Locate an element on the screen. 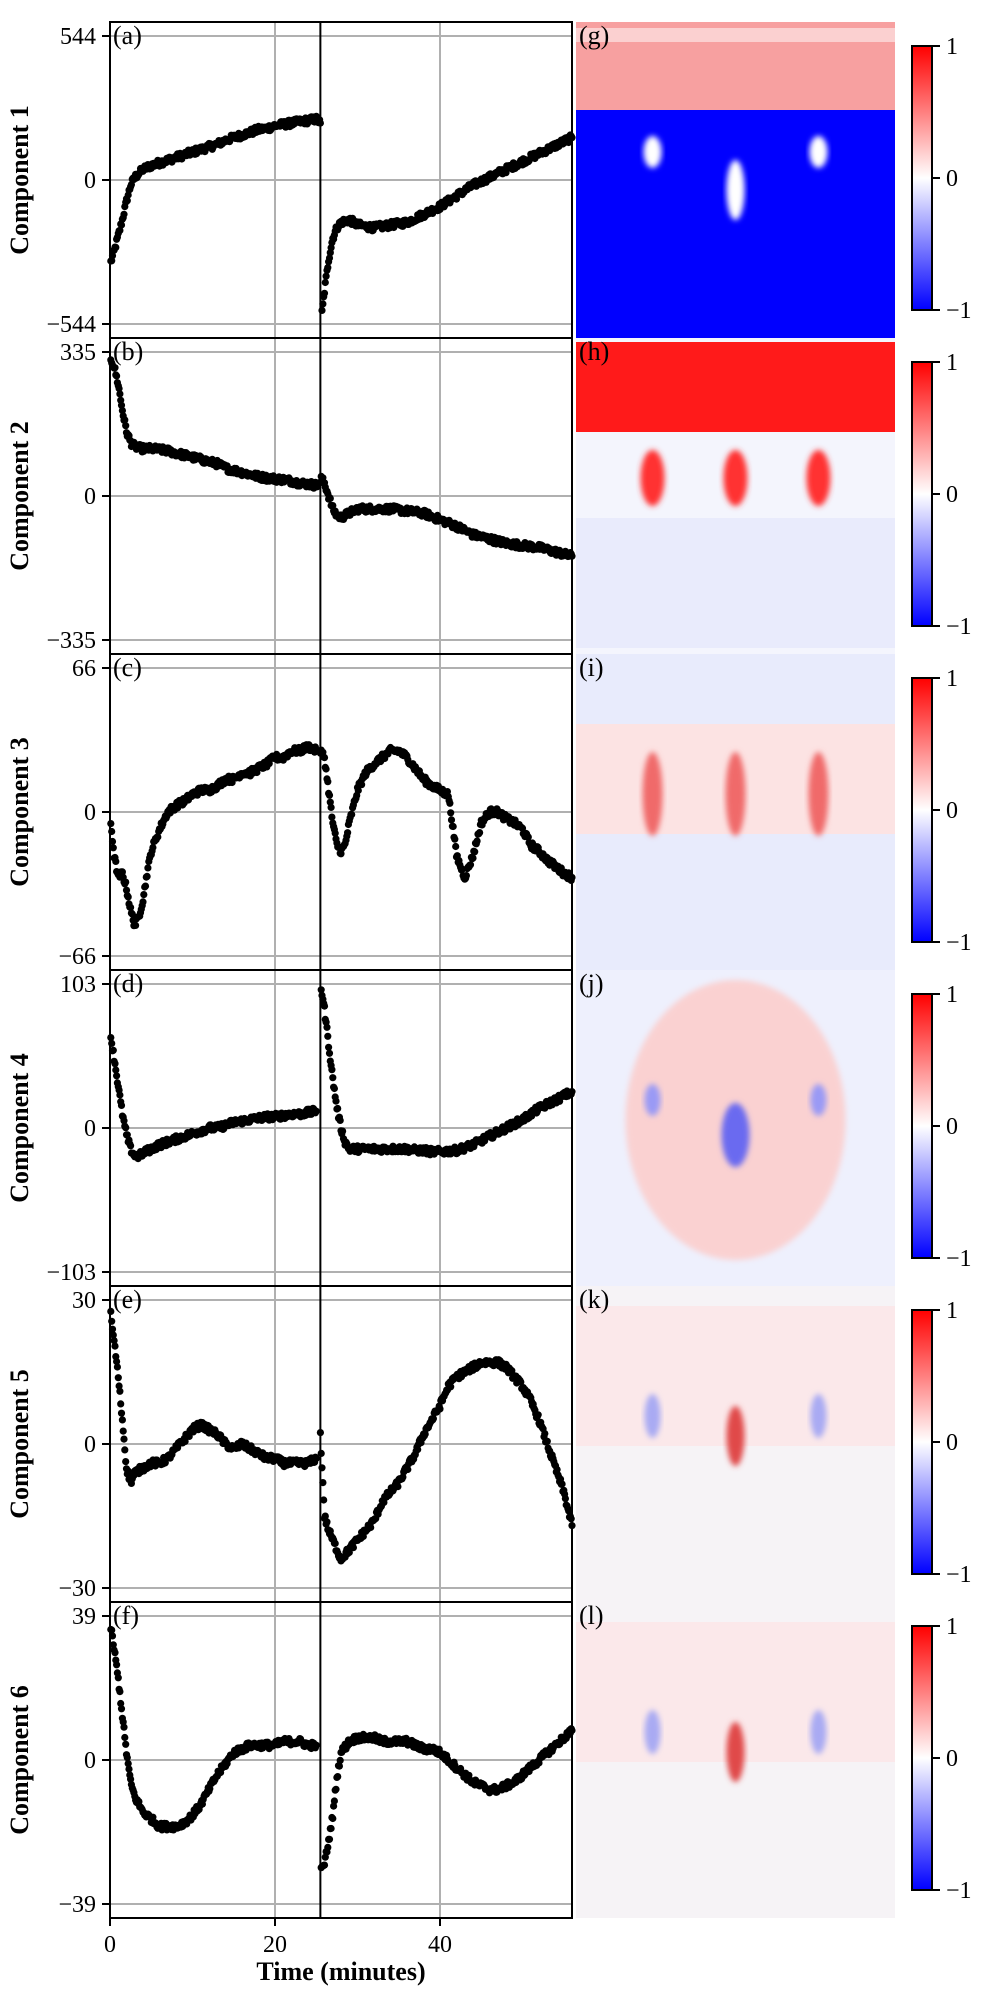 The height and width of the screenshot is (2006, 1000). y-tick-label: −30 is located at coordinates (77, 1589).